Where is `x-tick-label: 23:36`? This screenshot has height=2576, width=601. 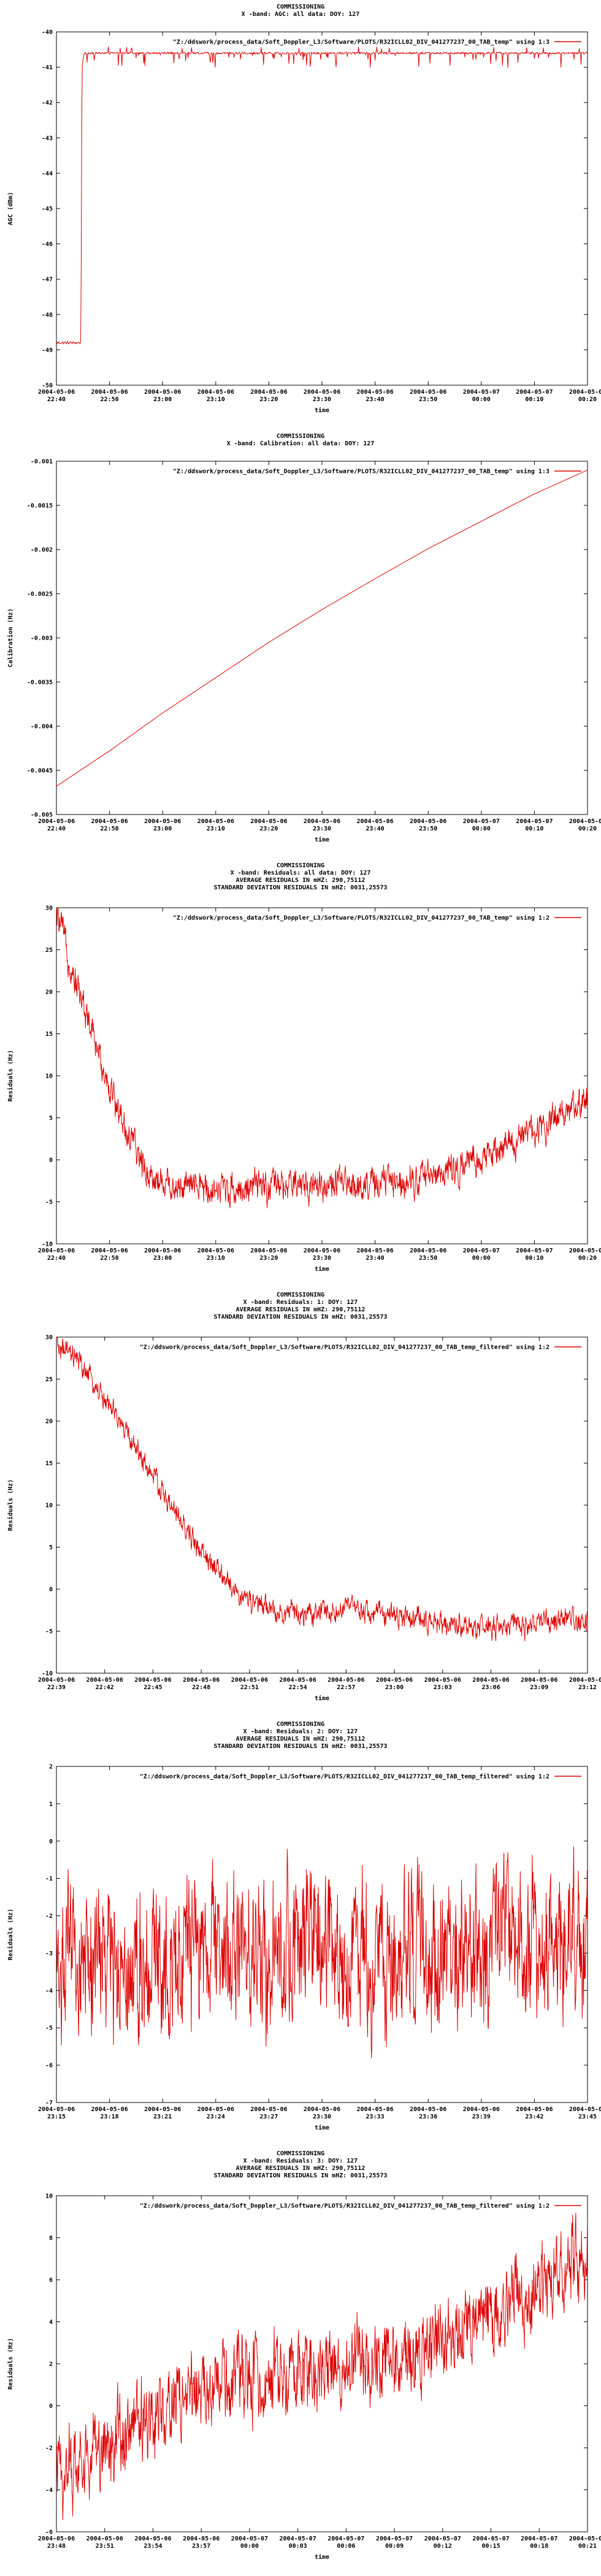 x-tick-label: 23:36 is located at coordinates (428, 2117).